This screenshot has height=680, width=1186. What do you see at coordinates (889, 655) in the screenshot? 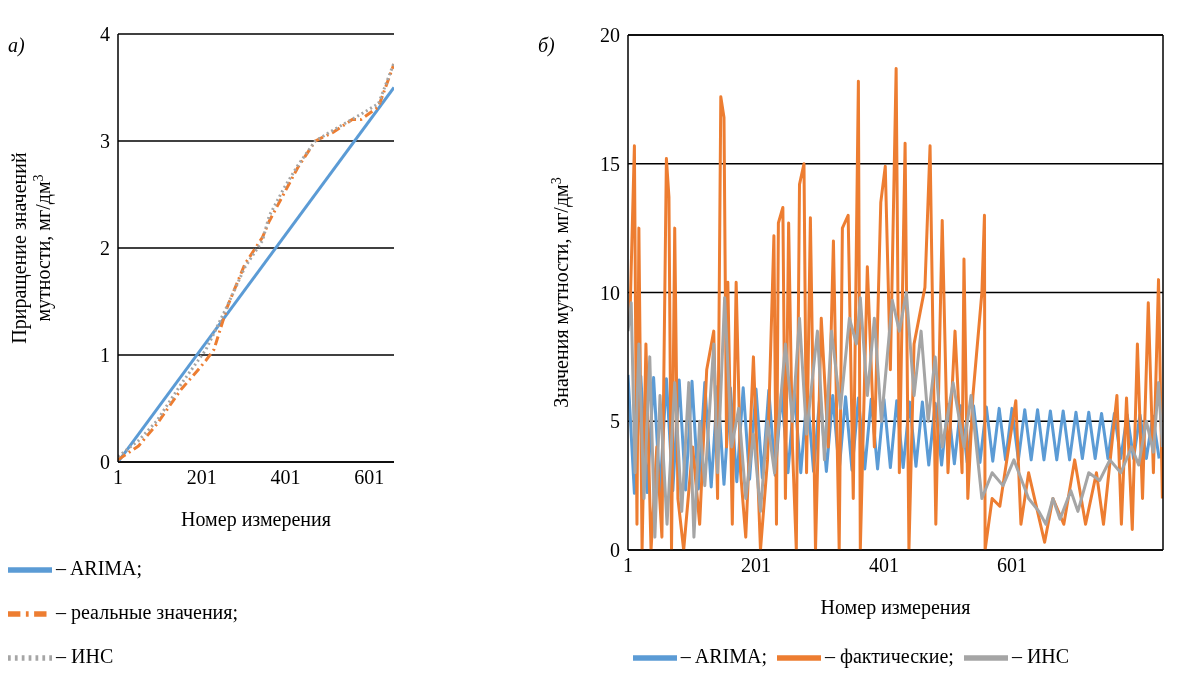
I see `legend-label: – фактические;` at bounding box center [889, 655].